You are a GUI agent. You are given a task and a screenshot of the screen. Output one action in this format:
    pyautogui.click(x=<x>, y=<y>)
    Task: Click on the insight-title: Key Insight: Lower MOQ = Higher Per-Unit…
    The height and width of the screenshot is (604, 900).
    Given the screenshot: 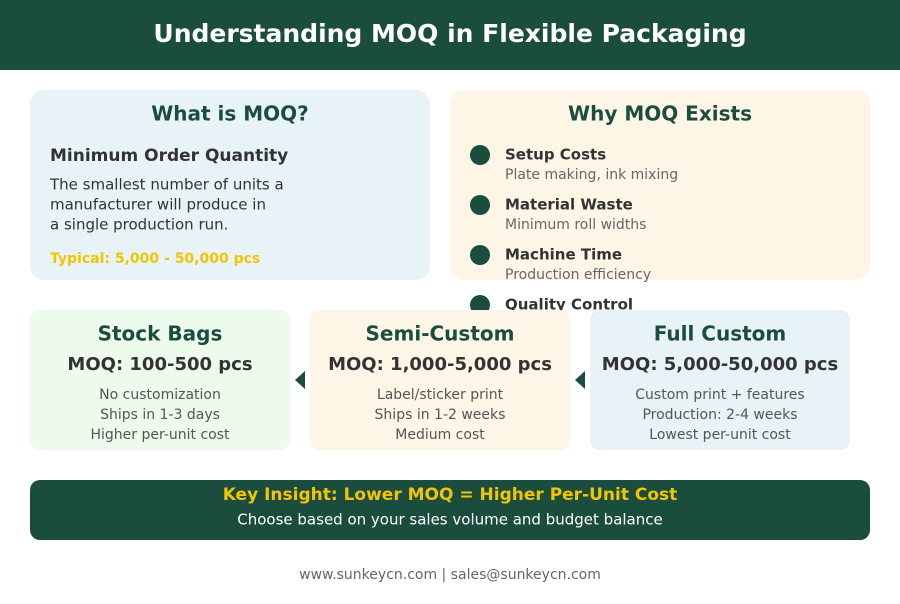 What is the action you would take?
    pyautogui.click(x=450, y=495)
    